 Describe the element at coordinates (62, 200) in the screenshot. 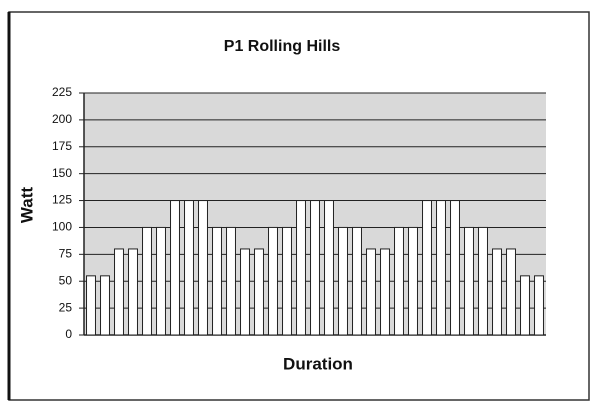

I see `y-tick-label: 125` at that location.